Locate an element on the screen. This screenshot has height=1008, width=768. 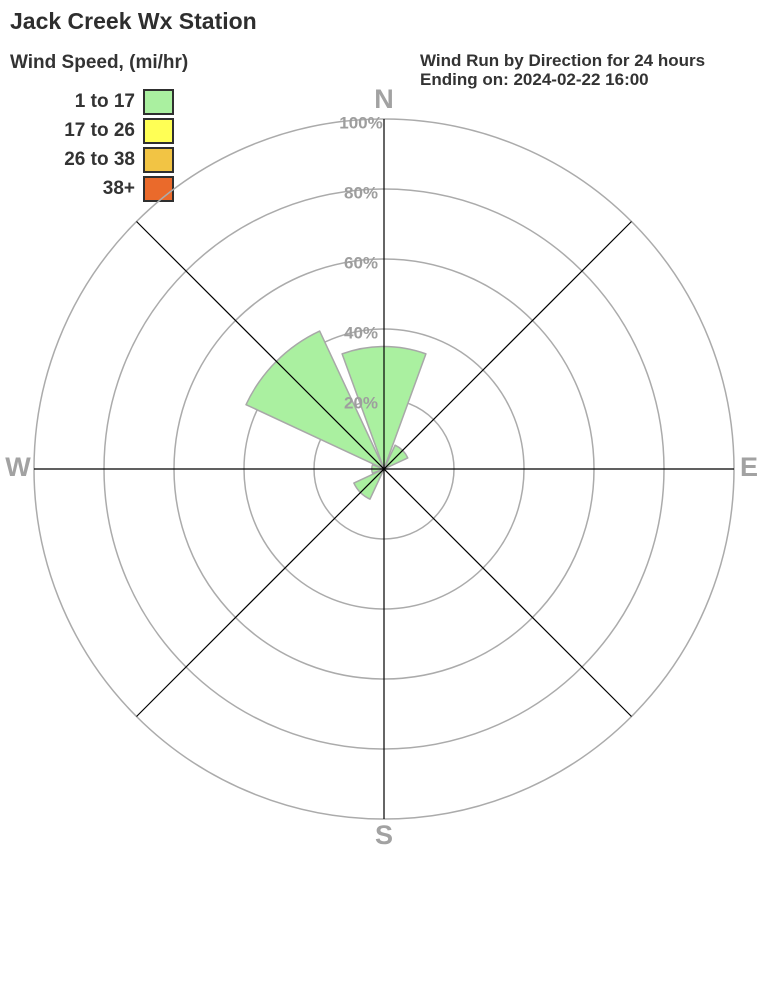
tick-label-80: 80% is located at coordinates (361, 193).